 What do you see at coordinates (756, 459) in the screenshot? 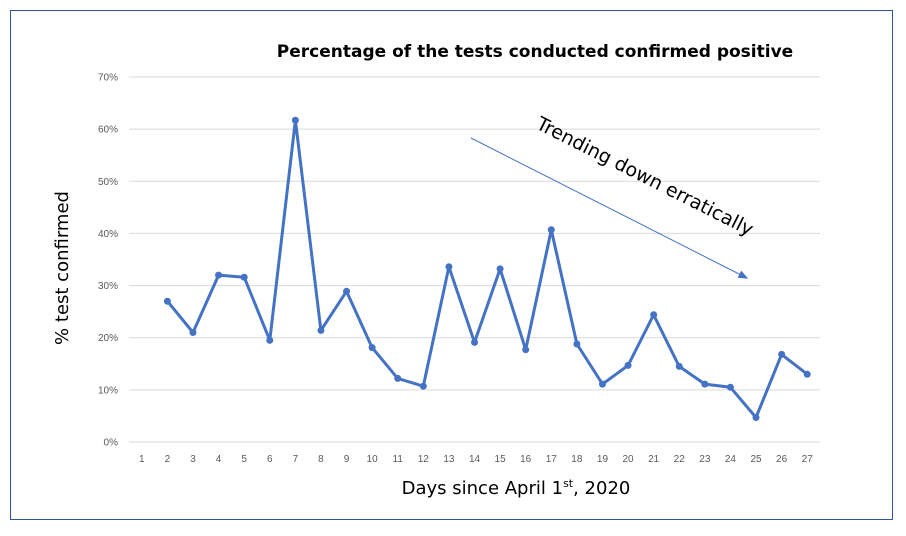
I see `x-tick-label: 25` at bounding box center [756, 459].